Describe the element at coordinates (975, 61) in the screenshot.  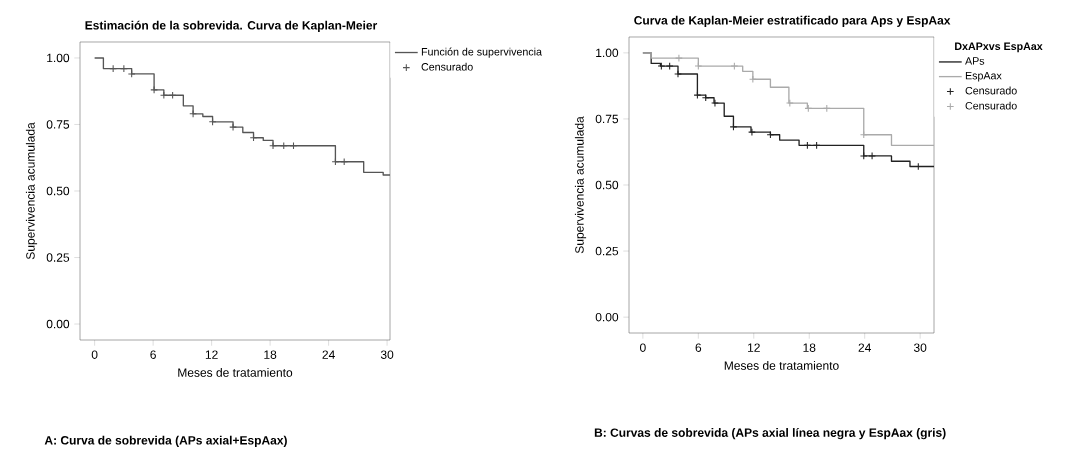
I see `legend-label: APs` at that location.